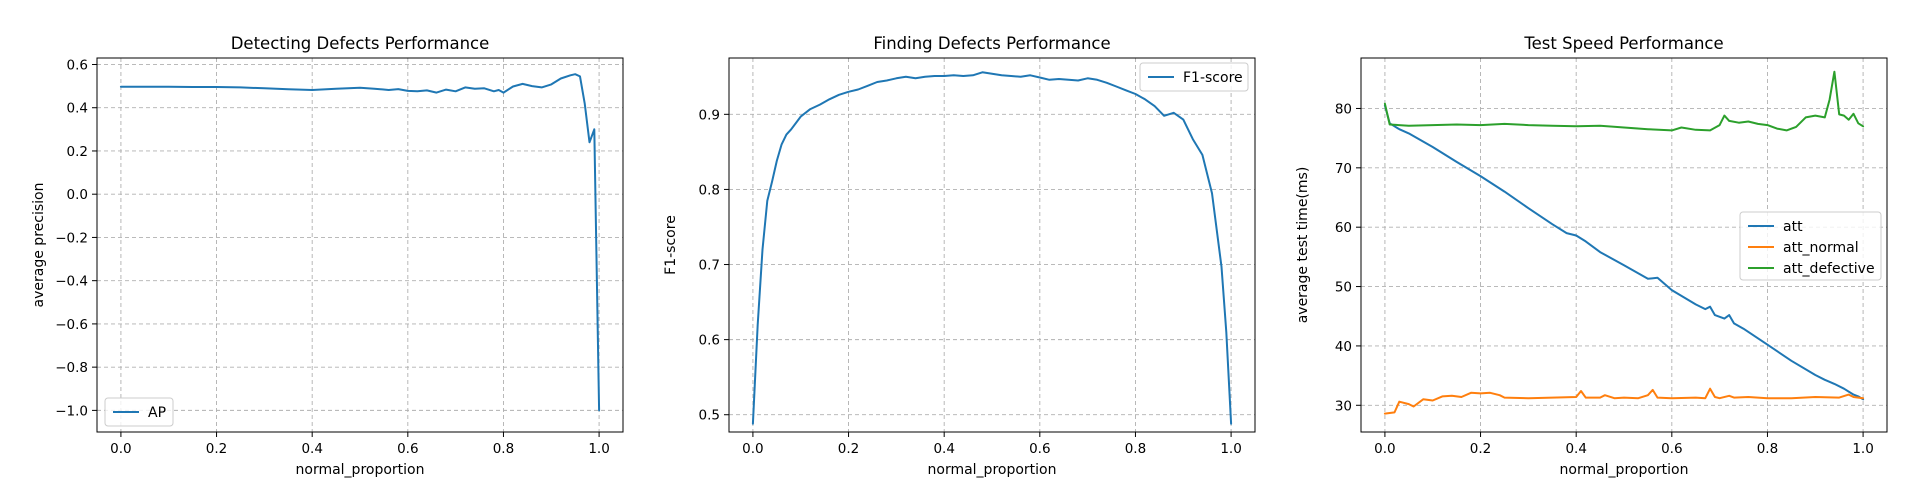 The height and width of the screenshot is (480, 1920). What do you see at coordinates (71, 282) in the screenshot?
I see `y-tick-label: −0.4` at bounding box center [71, 282].